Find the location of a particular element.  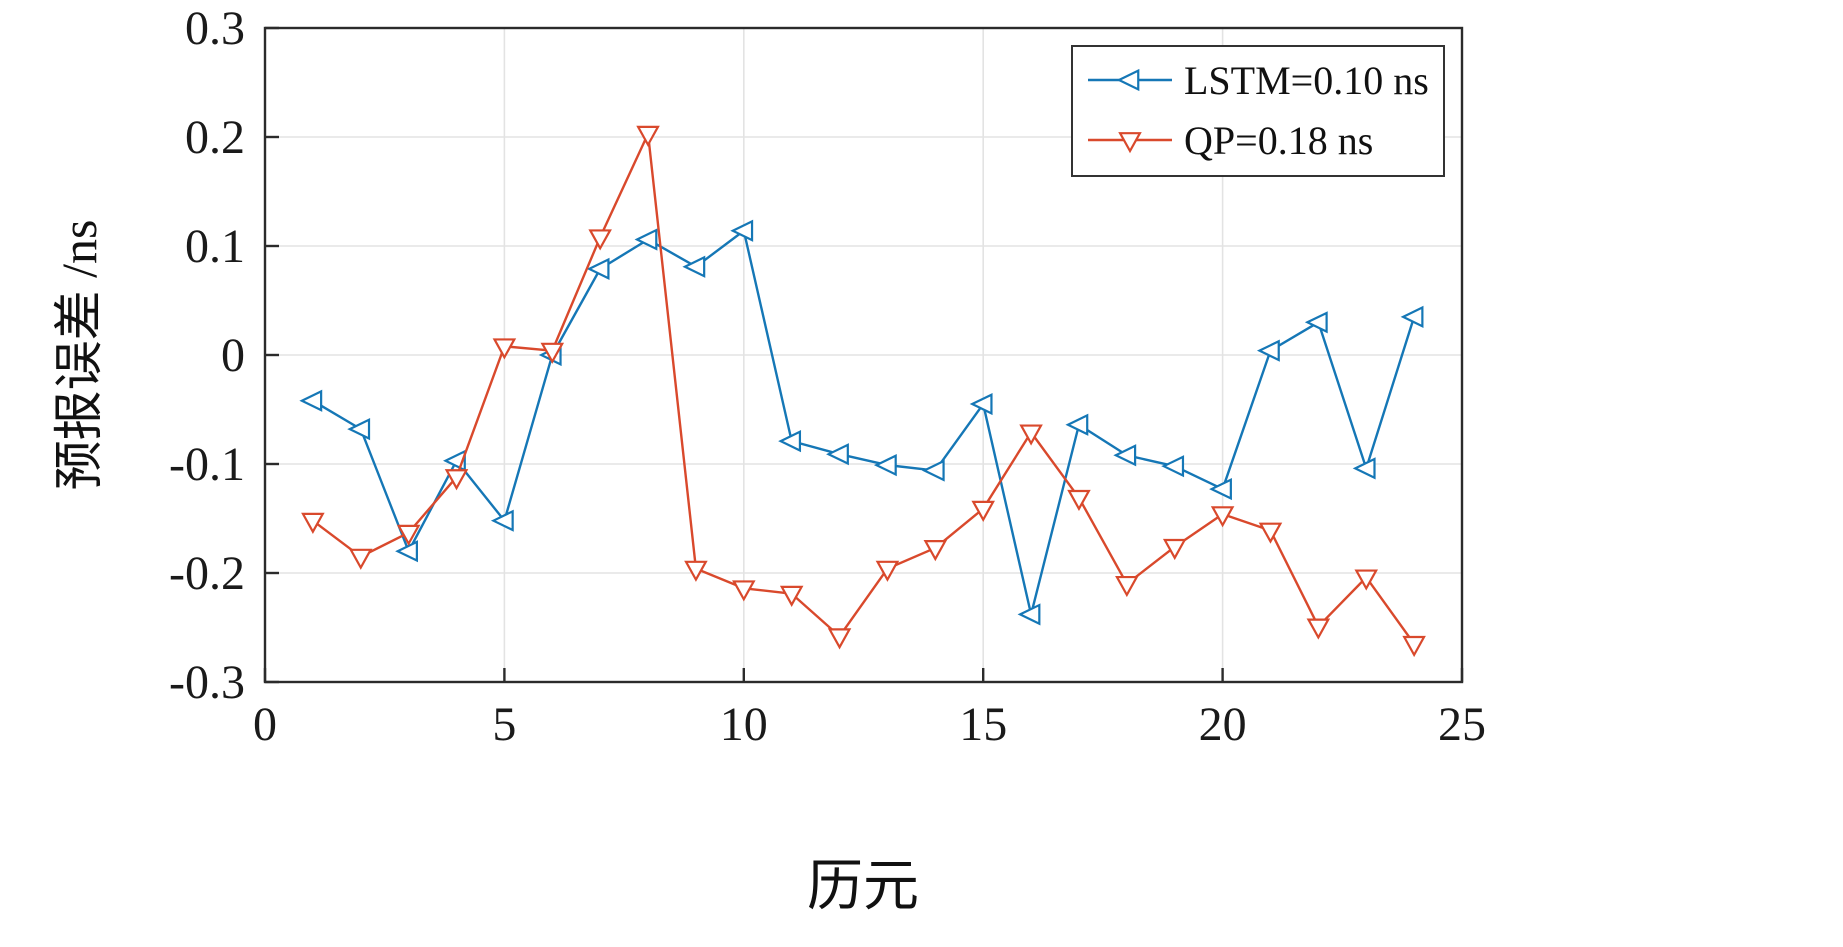

x-tick-label: 5 is located at coordinates (504, 724).